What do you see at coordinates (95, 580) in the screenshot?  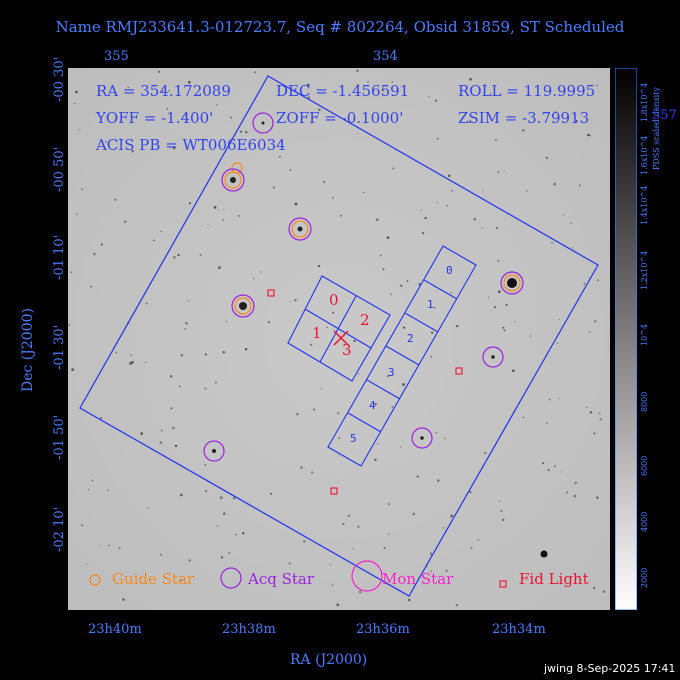 I see `legend-guide-icon` at bounding box center [95, 580].